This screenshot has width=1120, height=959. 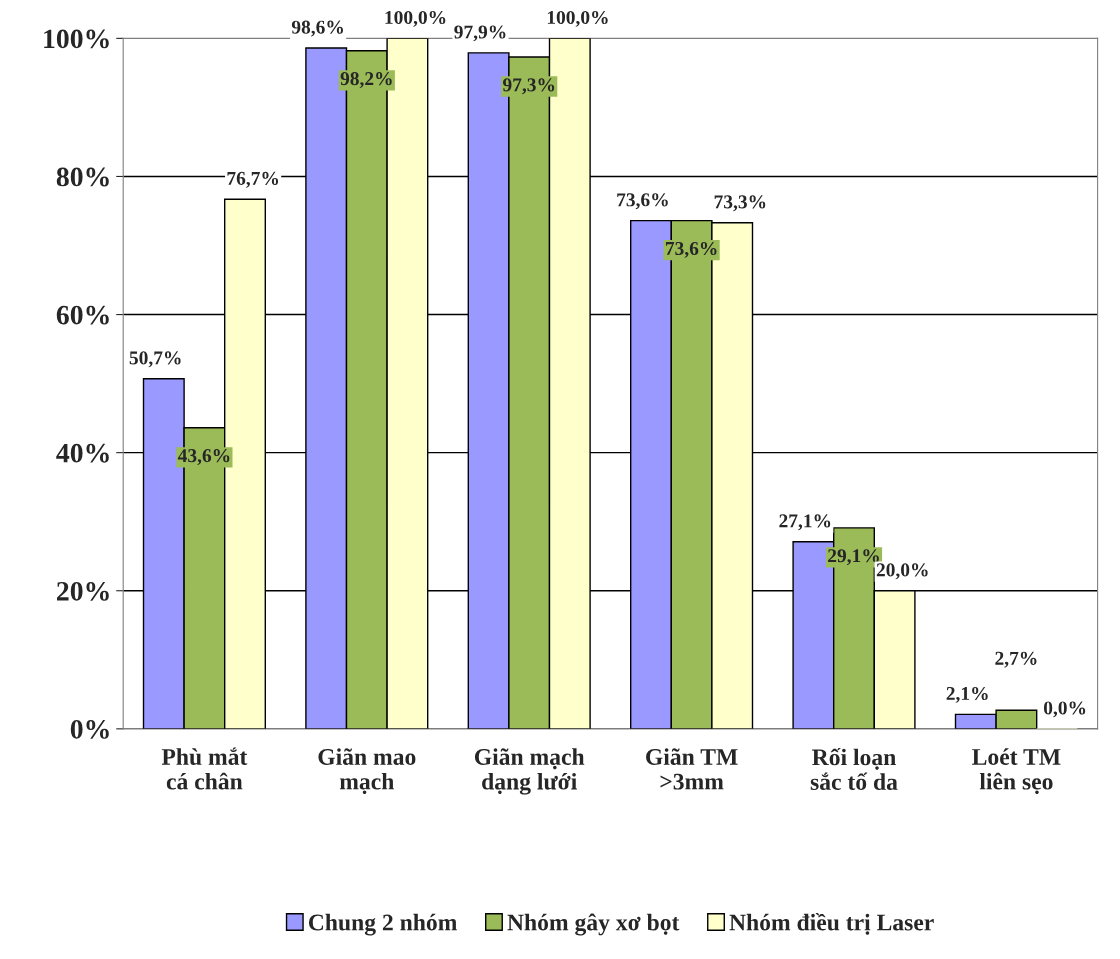 What do you see at coordinates (382, 924) in the screenshot?
I see `legend-label: Chung 2 nhóm` at bounding box center [382, 924].